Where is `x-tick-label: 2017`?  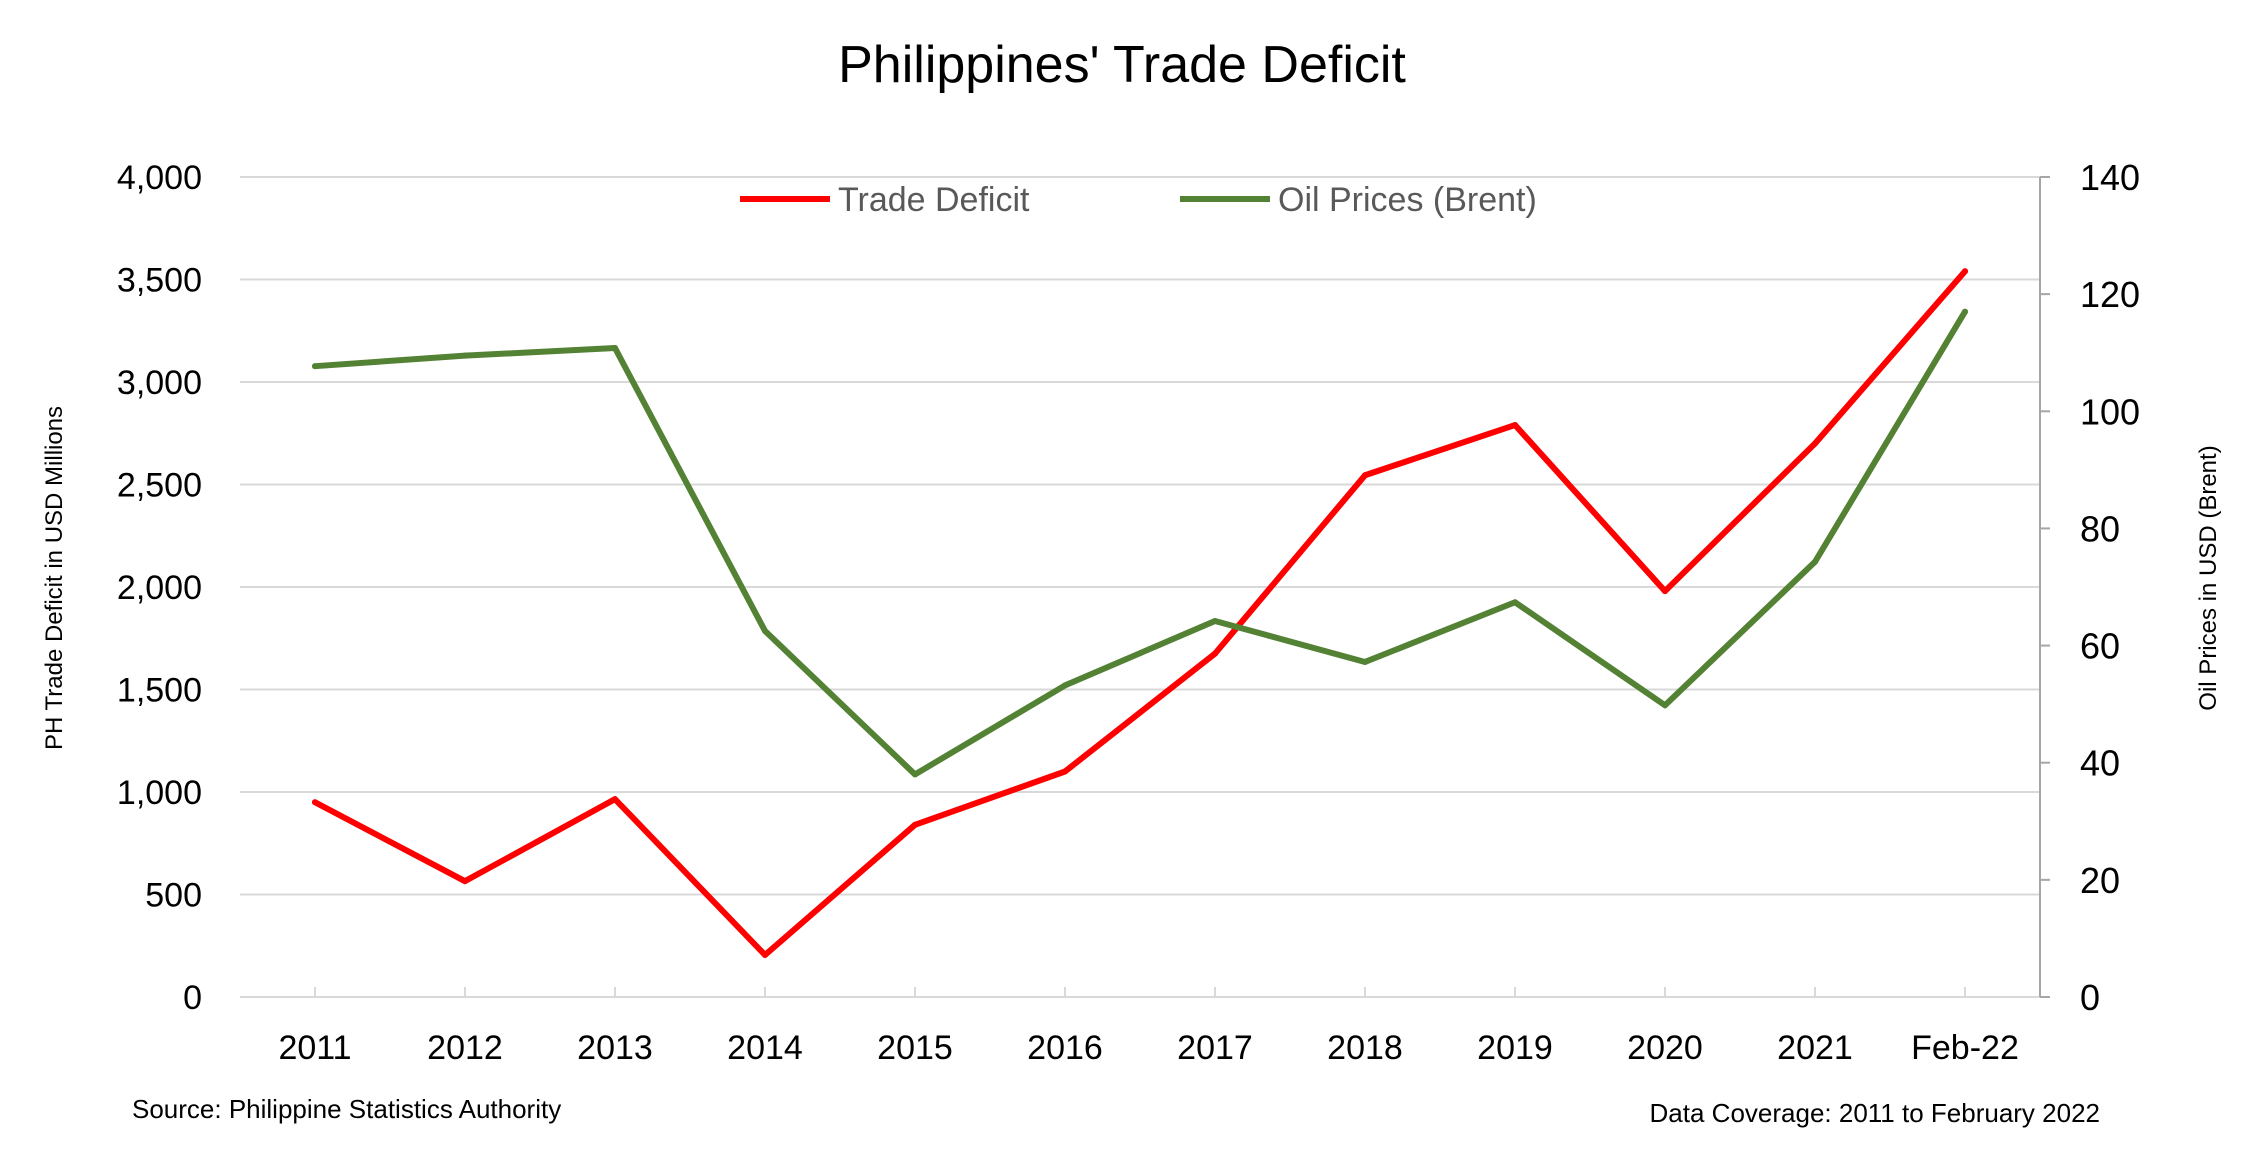
x-tick-label: 2017 is located at coordinates (1215, 1048).